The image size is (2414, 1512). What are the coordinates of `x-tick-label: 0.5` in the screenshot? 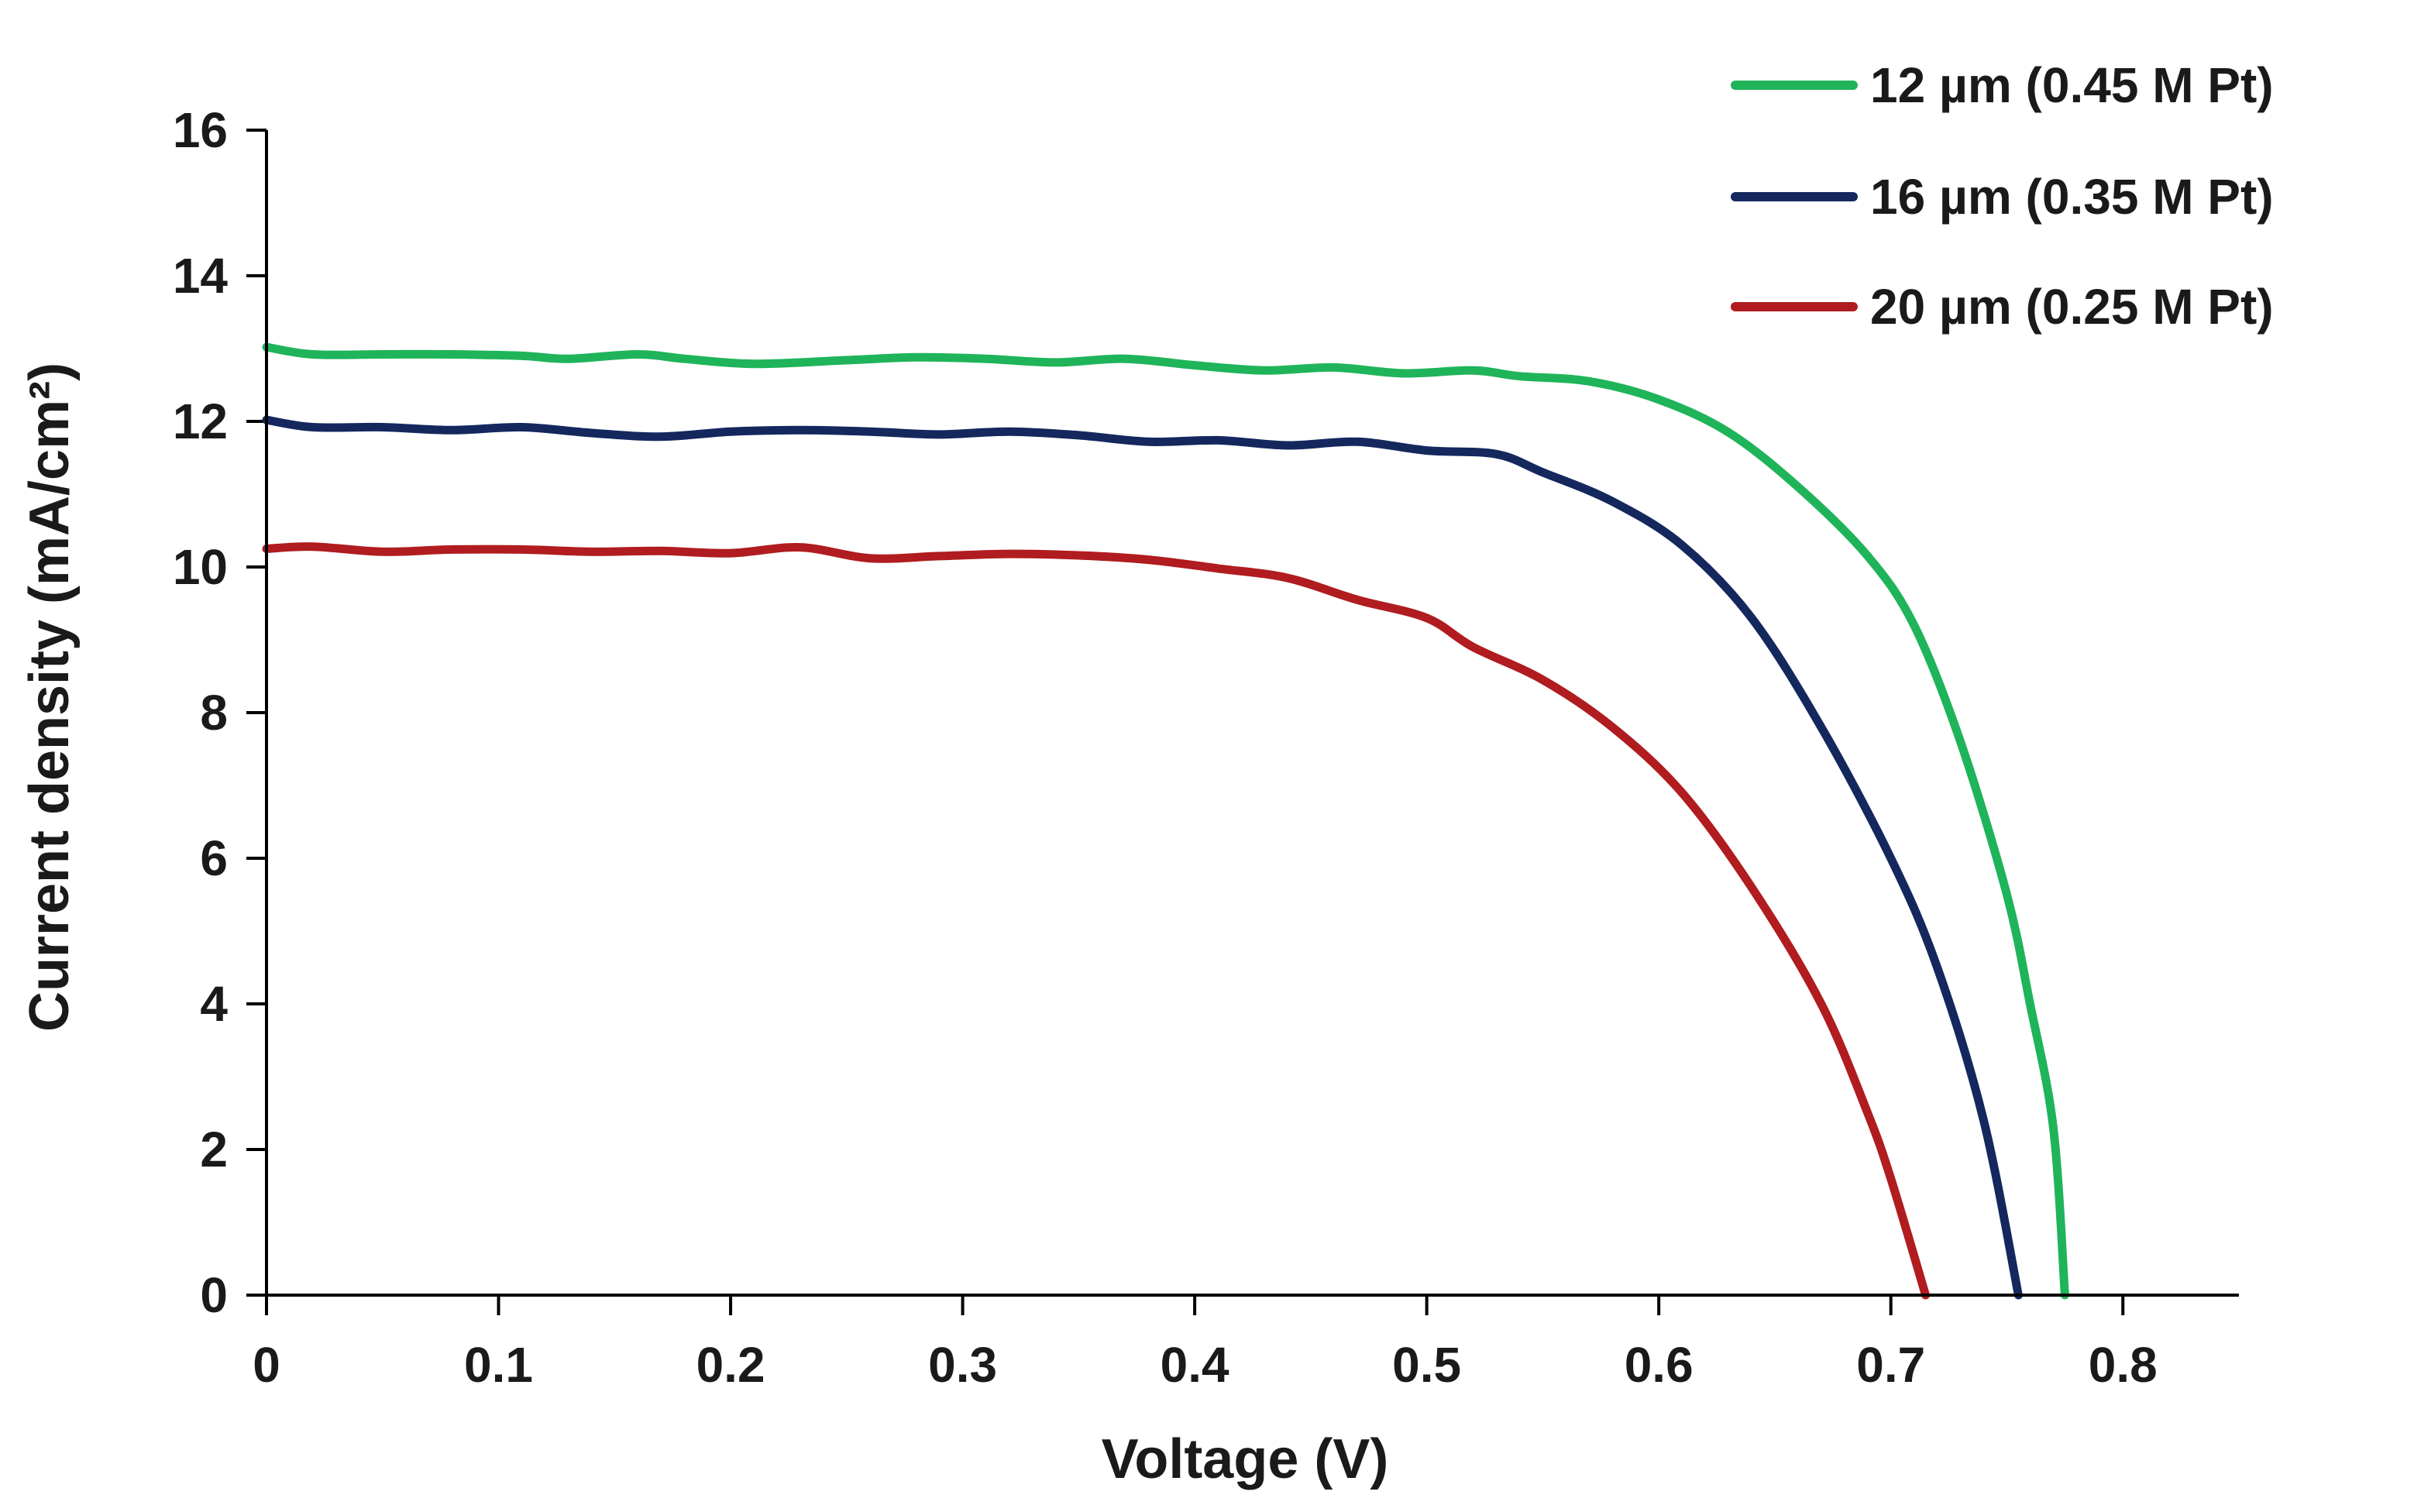 It's located at (1426, 1365).